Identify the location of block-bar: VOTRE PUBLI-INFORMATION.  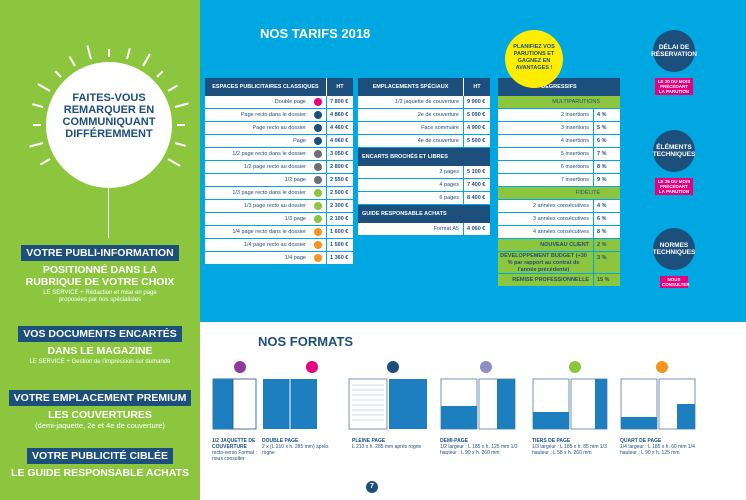
(100, 253).